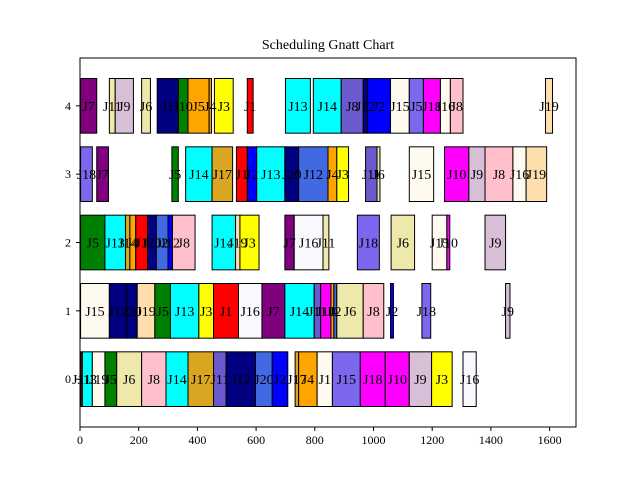 Image resolution: width=640 pixels, height=480 pixels. What do you see at coordinates (328, 45) in the screenshot?
I see `chart-title: Scheduling Gnatt Chart` at bounding box center [328, 45].